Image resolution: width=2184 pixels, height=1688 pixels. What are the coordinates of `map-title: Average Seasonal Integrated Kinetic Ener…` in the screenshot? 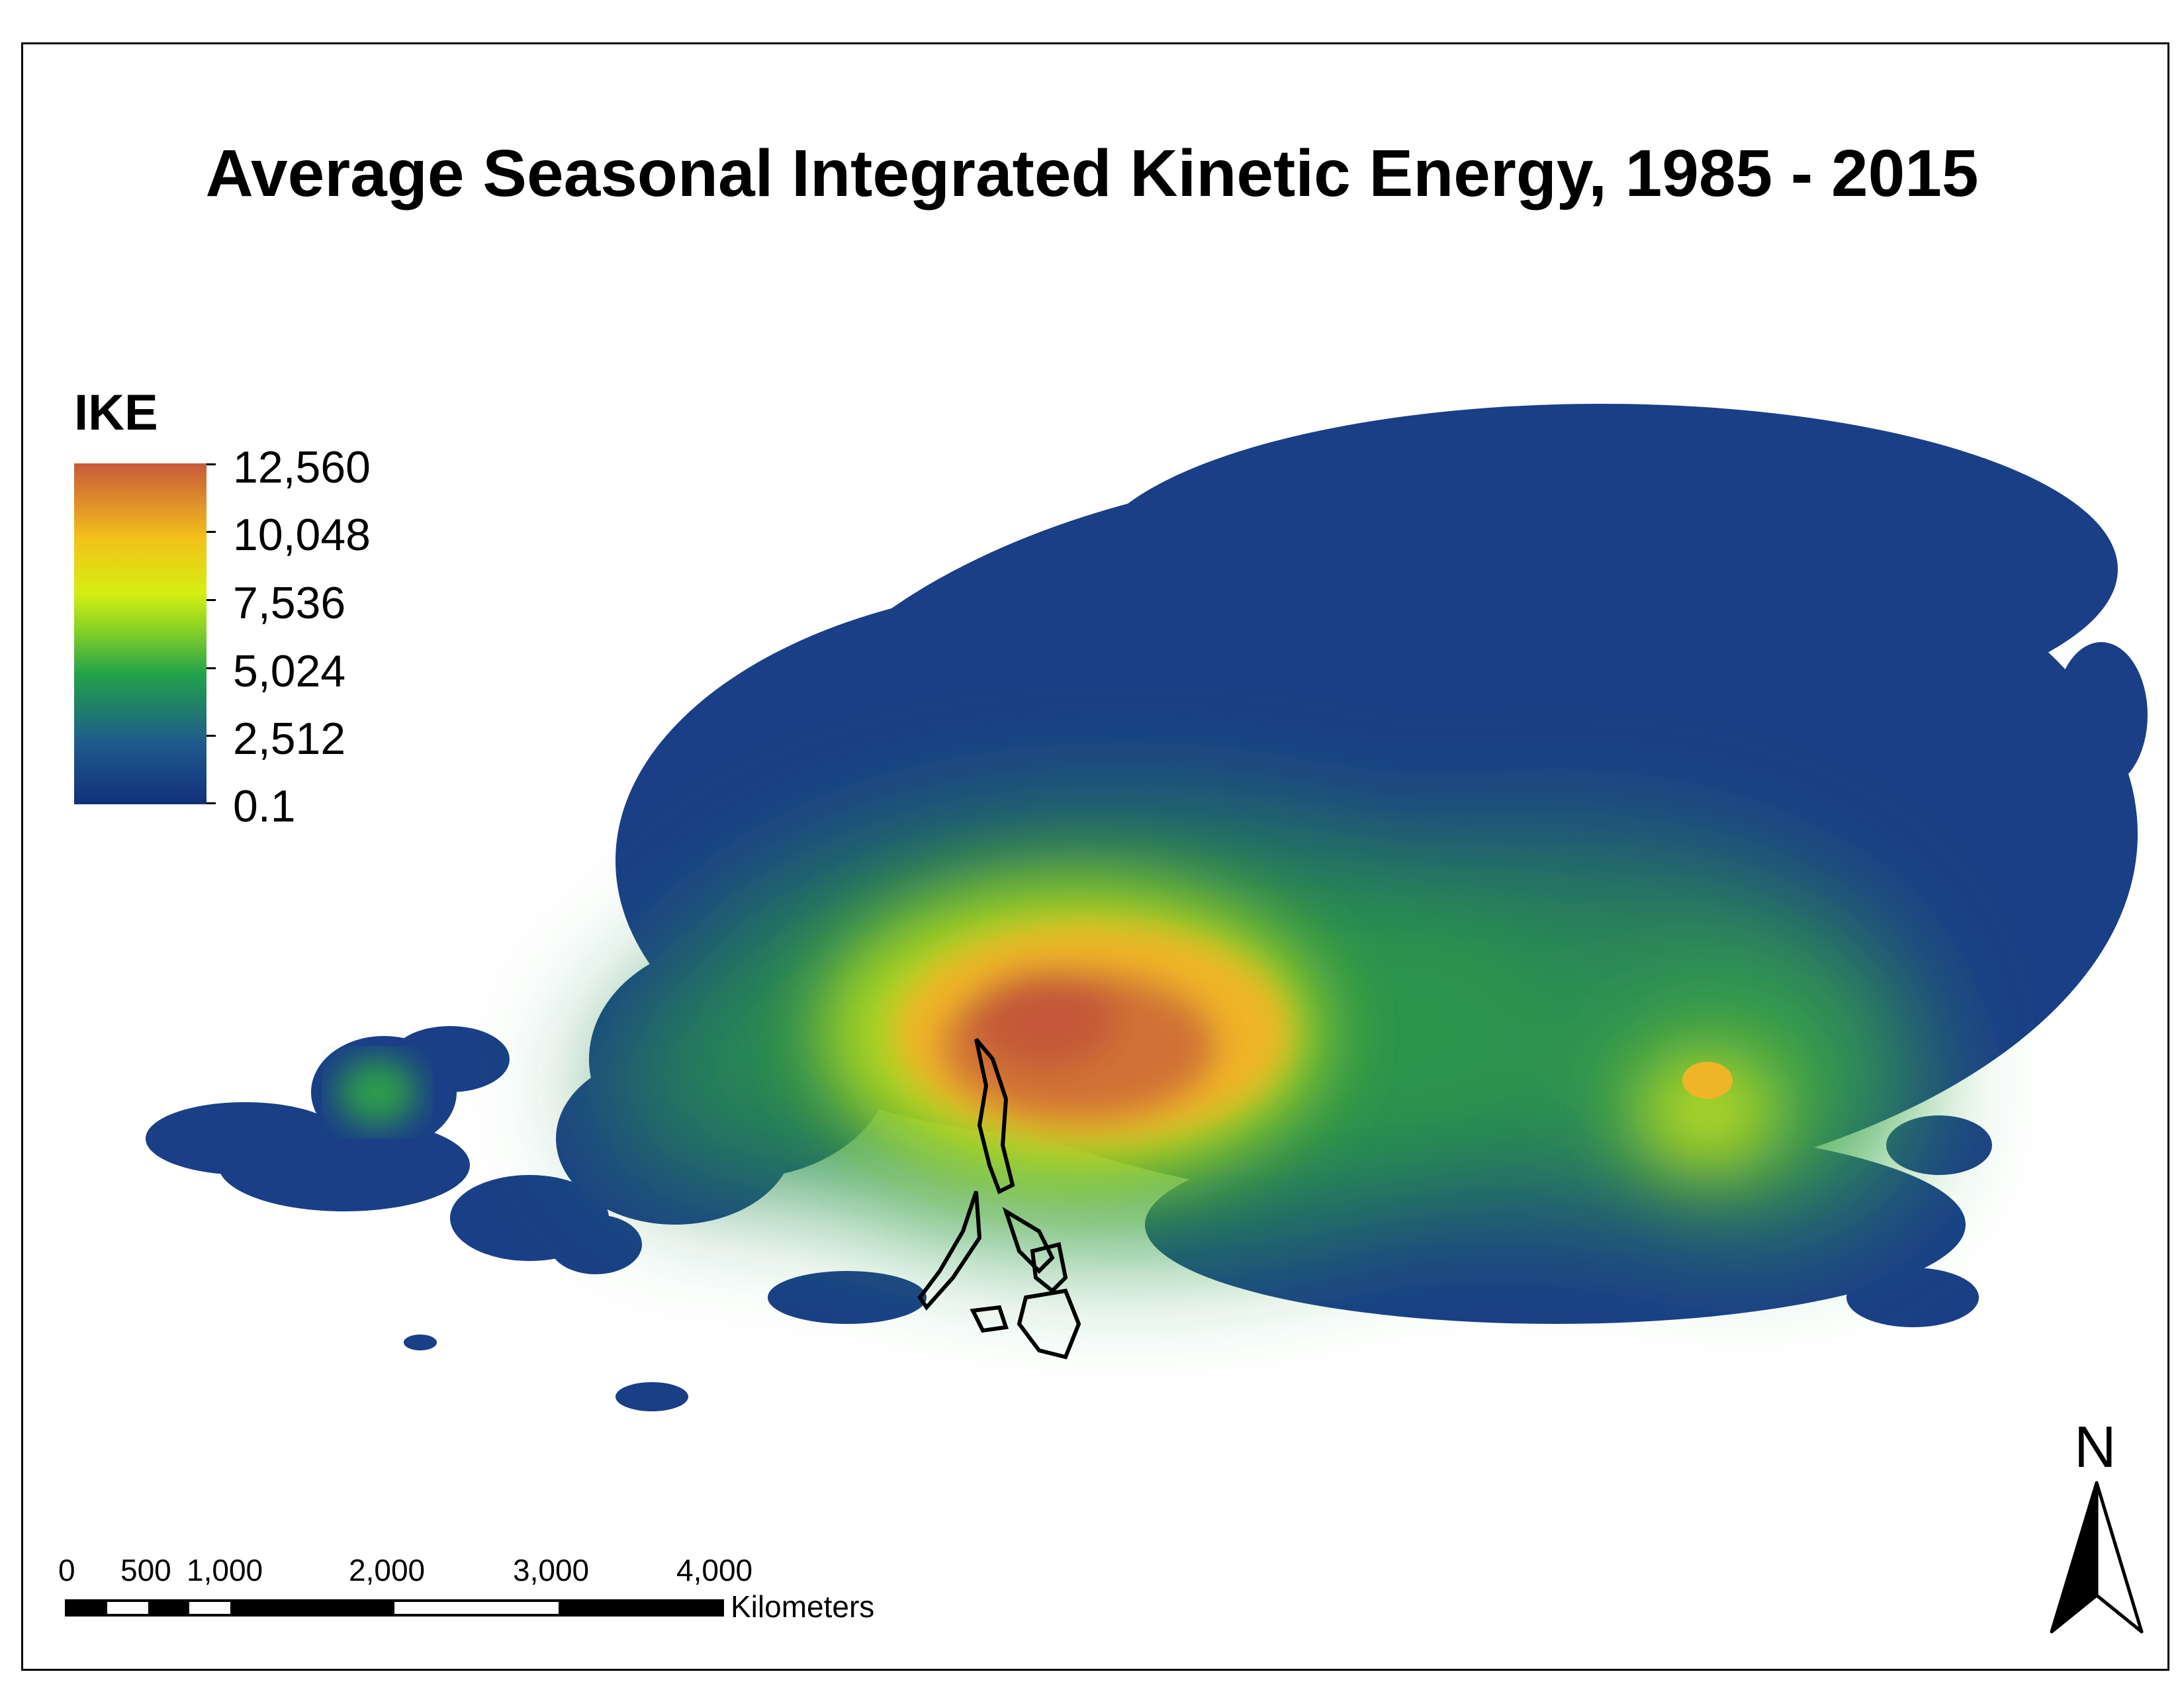 It's located at (1092, 173).